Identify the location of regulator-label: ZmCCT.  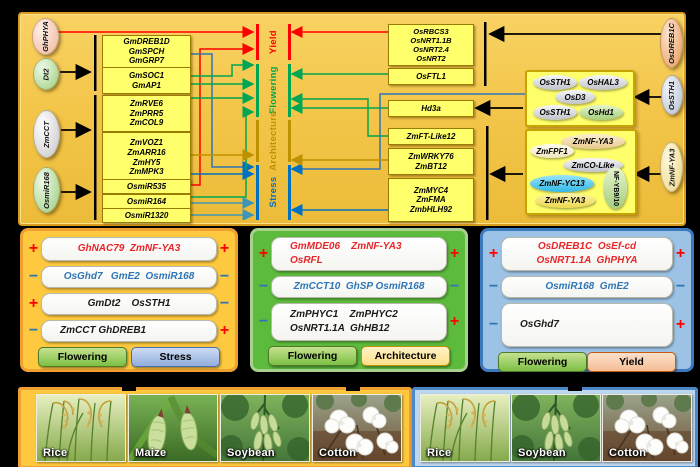
(47, 134).